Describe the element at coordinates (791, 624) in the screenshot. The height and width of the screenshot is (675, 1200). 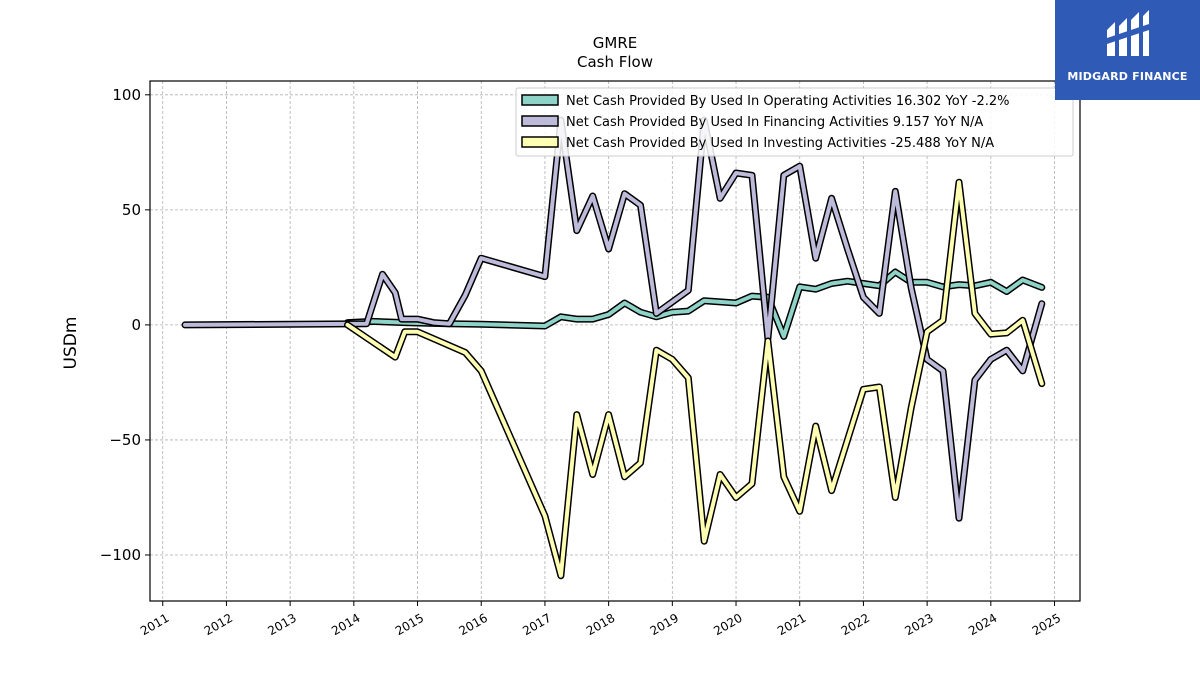
I see `x-tick-label: 2021` at that location.